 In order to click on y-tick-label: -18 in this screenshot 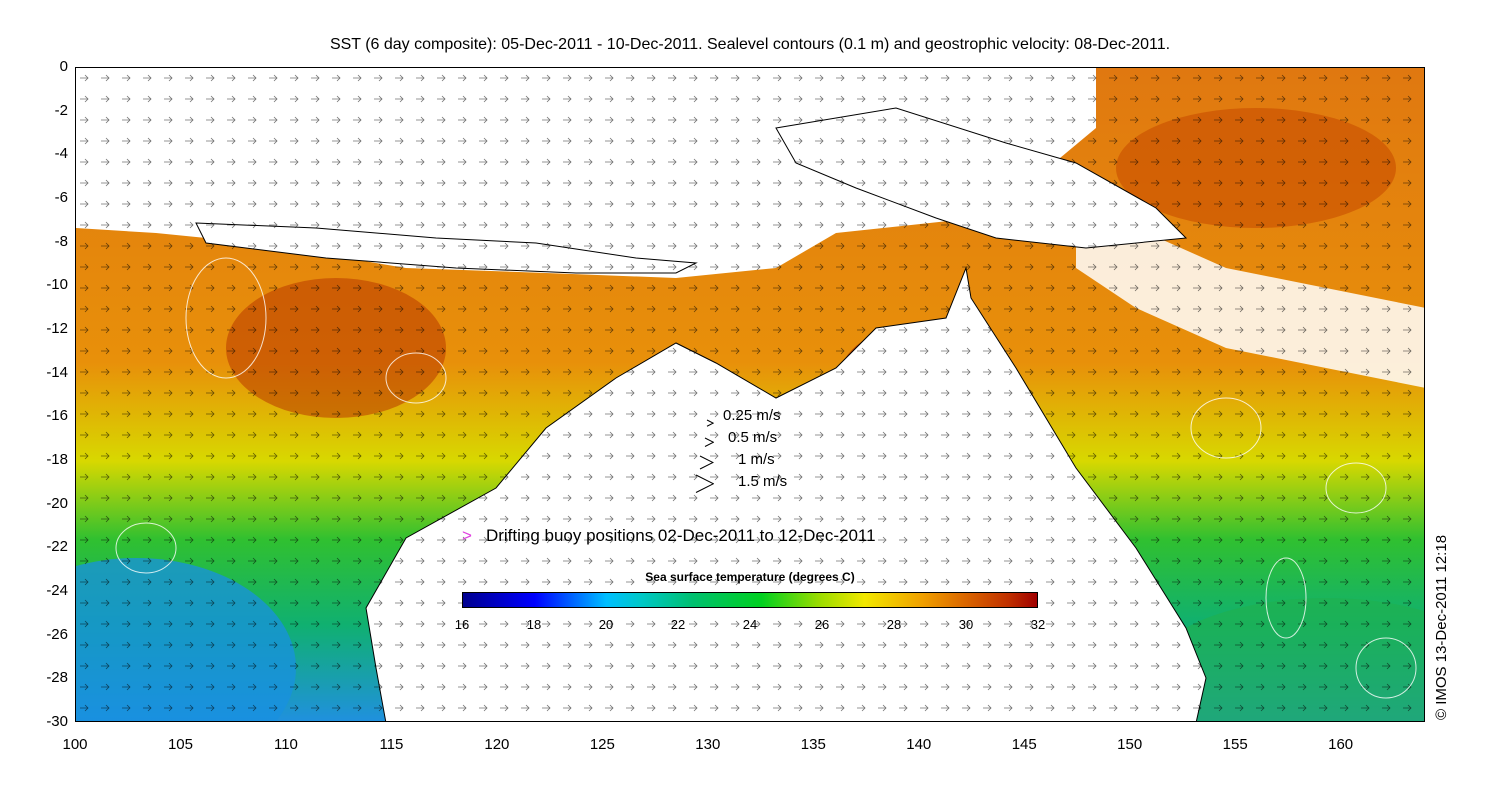, I will do `click(57, 459)`.